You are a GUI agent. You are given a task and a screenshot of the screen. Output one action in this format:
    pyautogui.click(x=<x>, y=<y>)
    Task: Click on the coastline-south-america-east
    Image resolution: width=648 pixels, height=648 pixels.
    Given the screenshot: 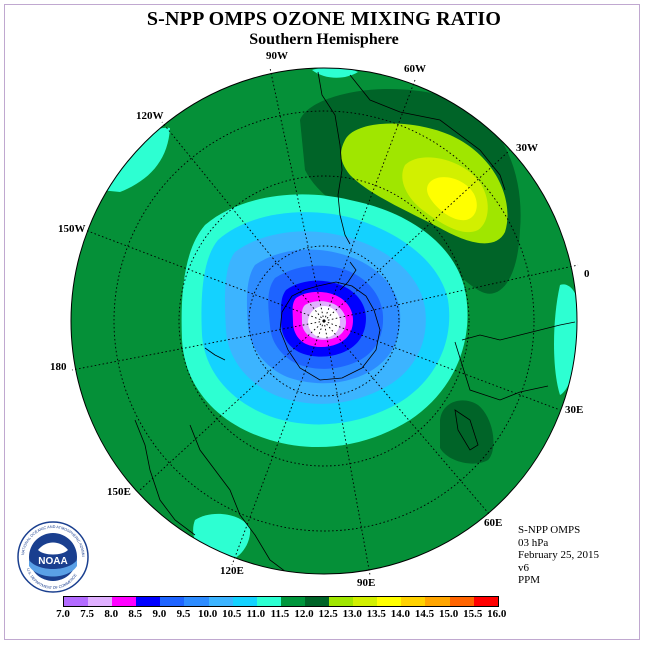 What is the action you would take?
    pyautogui.click(x=427, y=132)
    